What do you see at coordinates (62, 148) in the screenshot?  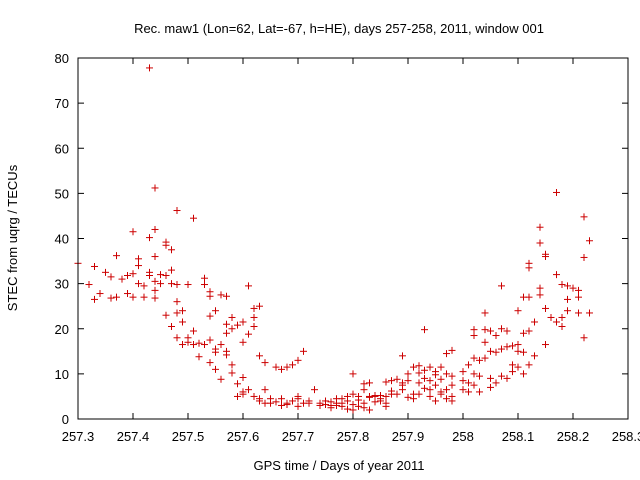 I see `y-tick-label: 60` at bounding box center [62, 148].